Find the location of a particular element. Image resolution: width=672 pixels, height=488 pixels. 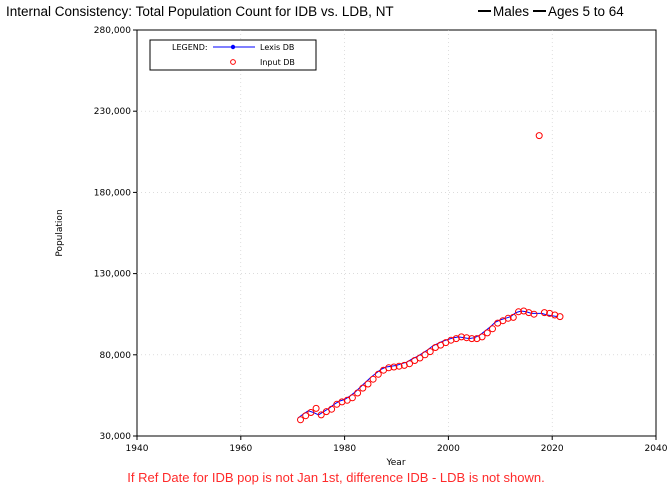

legend-input-marker-swatch is located at coordinates (233, 62).